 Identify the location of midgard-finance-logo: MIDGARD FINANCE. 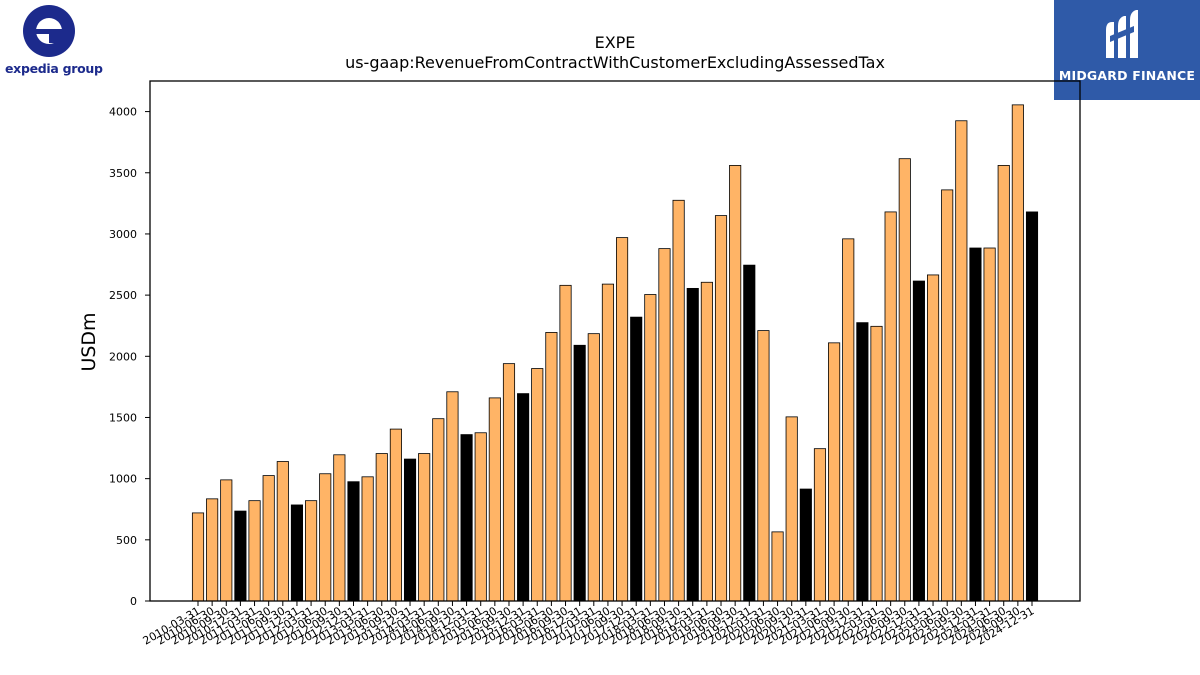
(1127, 50).